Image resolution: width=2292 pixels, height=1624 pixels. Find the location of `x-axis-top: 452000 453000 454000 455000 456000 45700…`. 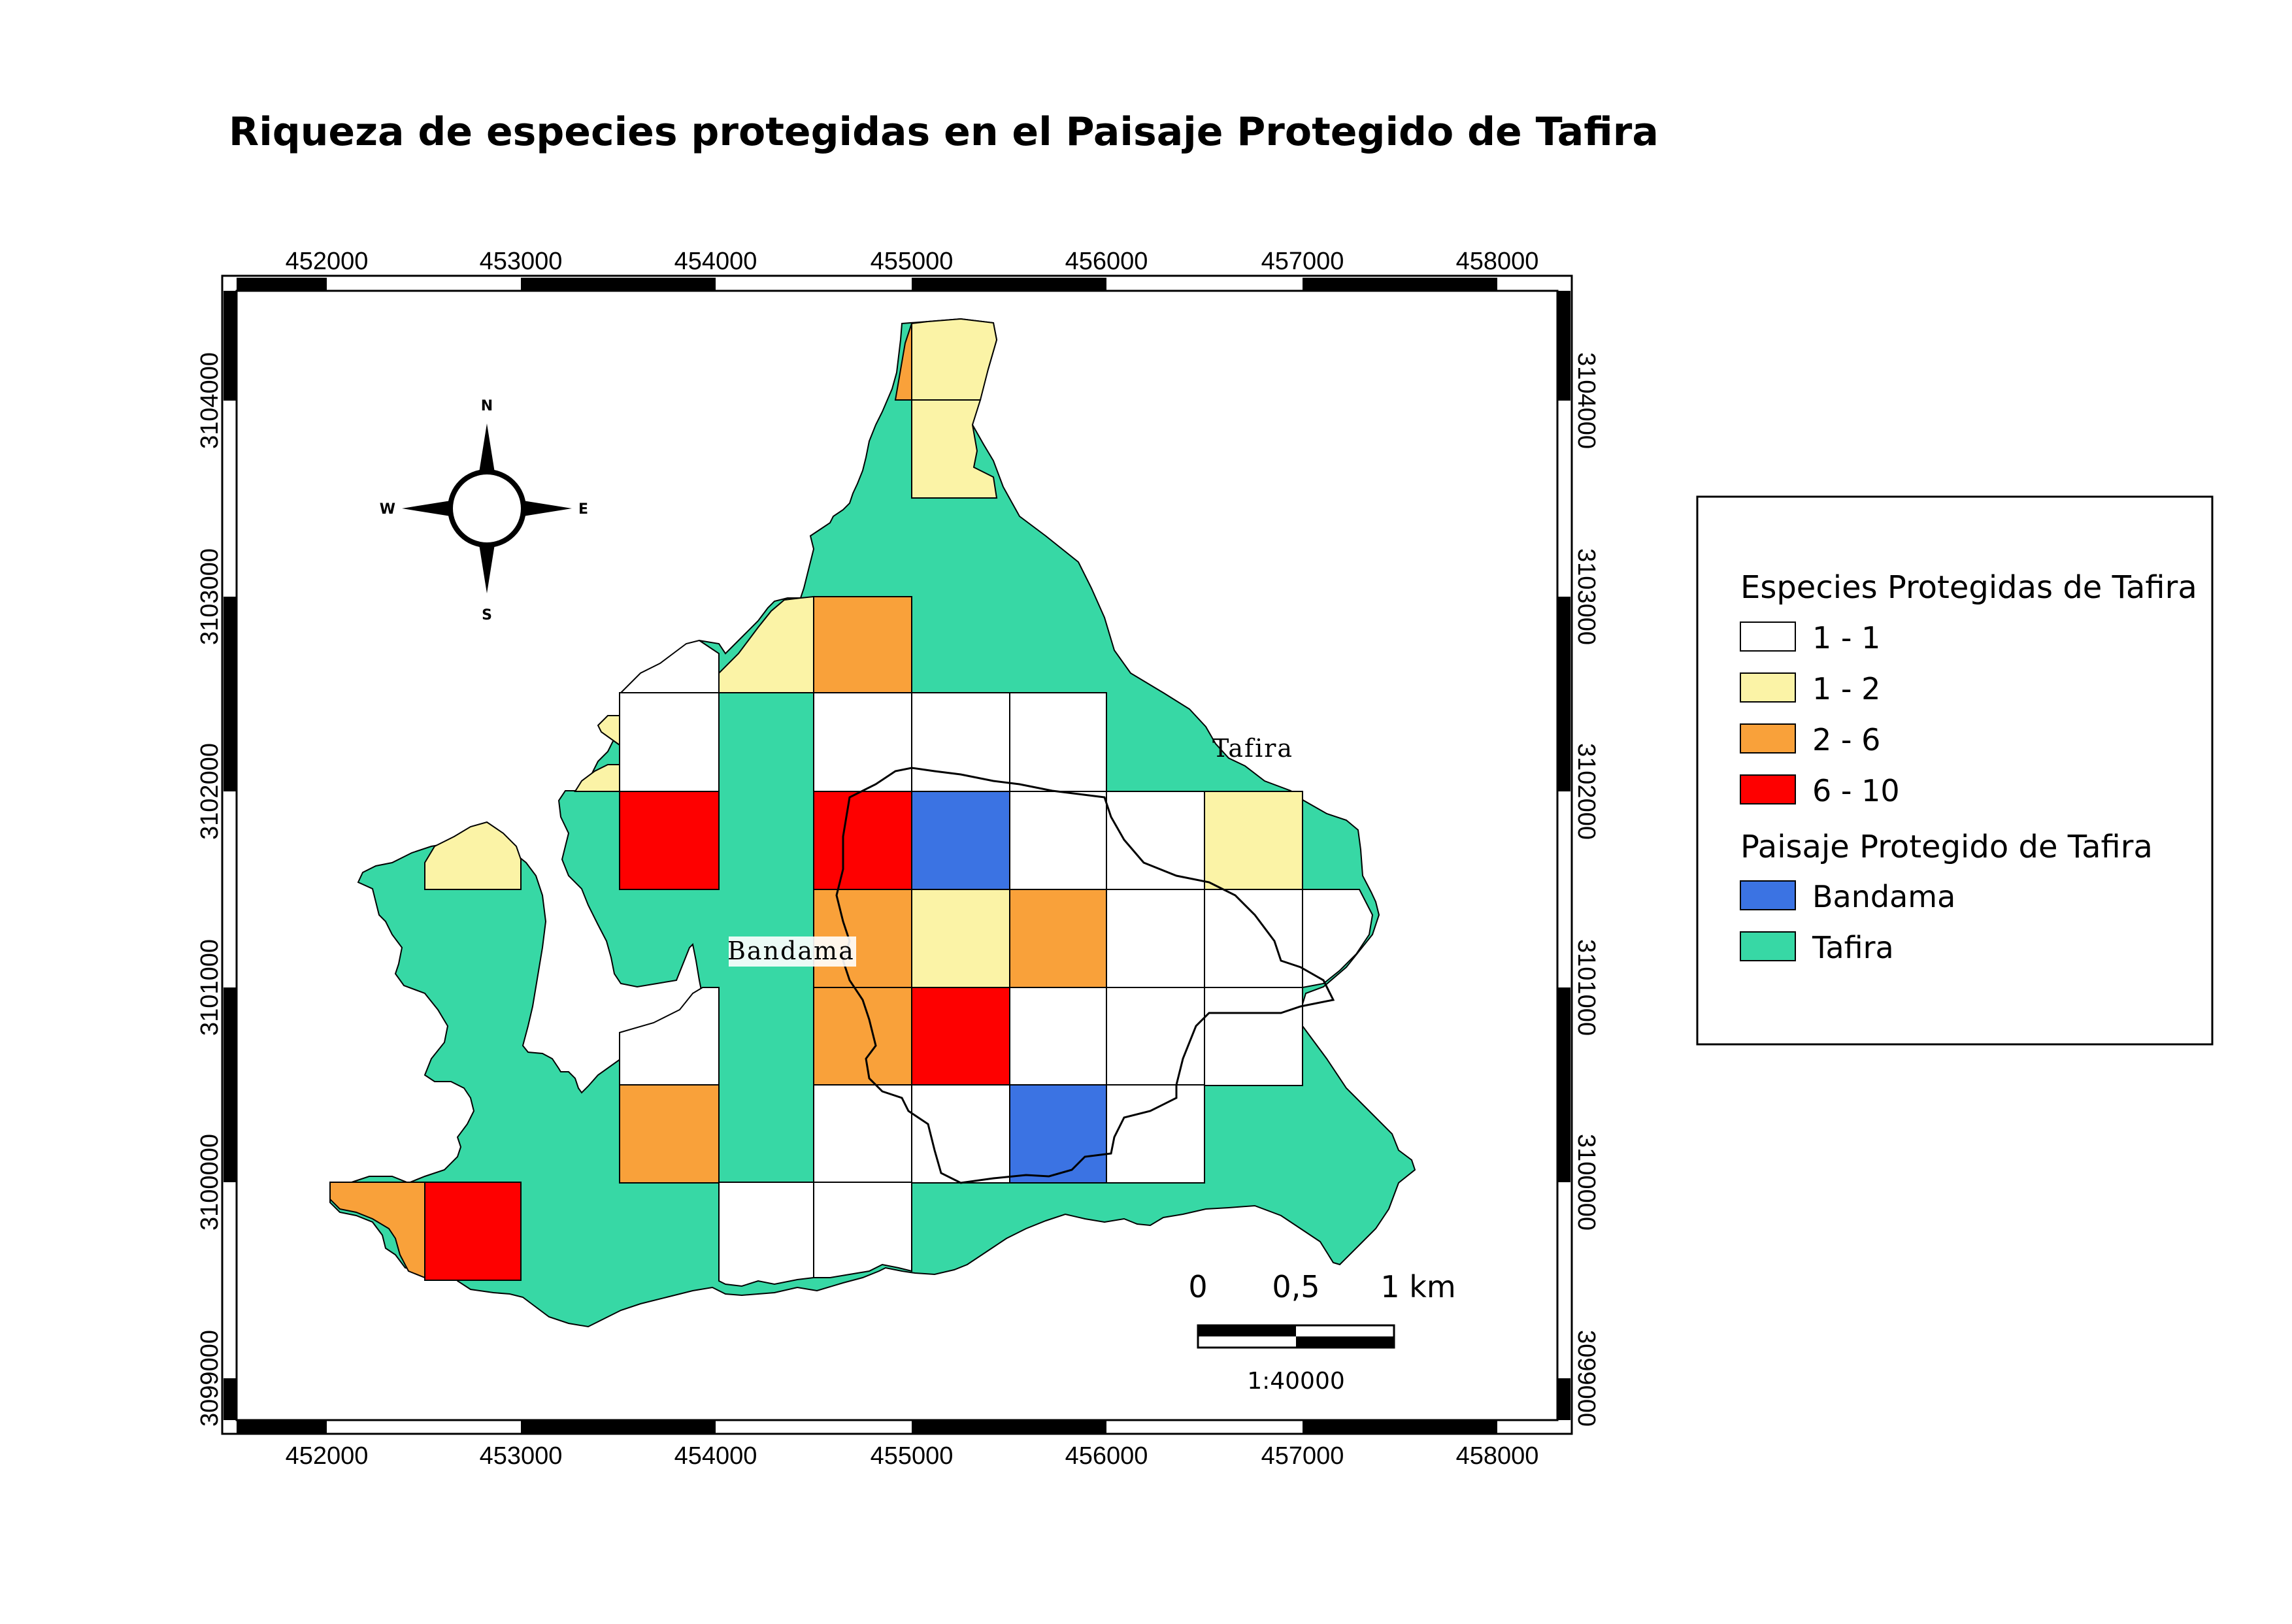

x-axis-top: 452000 453000 454000 455000 456000 45700… is located at coordinates (912, 261).